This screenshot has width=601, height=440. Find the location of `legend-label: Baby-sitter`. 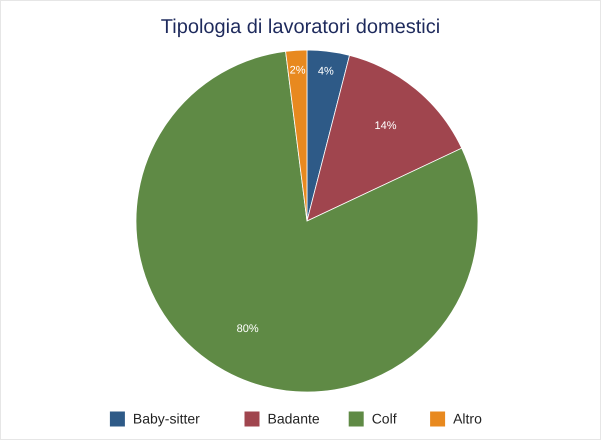

legend-label: Baby-sitter is located at coordinates (166, 418).